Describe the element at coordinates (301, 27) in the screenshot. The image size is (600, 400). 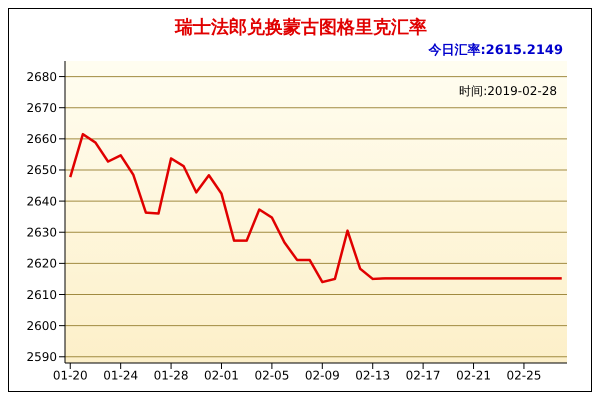
I see `chart-title: 瑞士法郎兑换蒙古图格里克汇率` at that location.